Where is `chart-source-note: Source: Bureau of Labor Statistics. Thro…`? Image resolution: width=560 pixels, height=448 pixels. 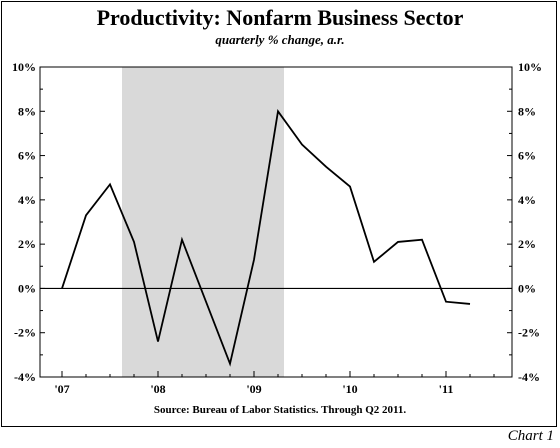
chart-source-note: Source: Bureau of Labor Statistics. Thro… is located at coordinates (280, 410).